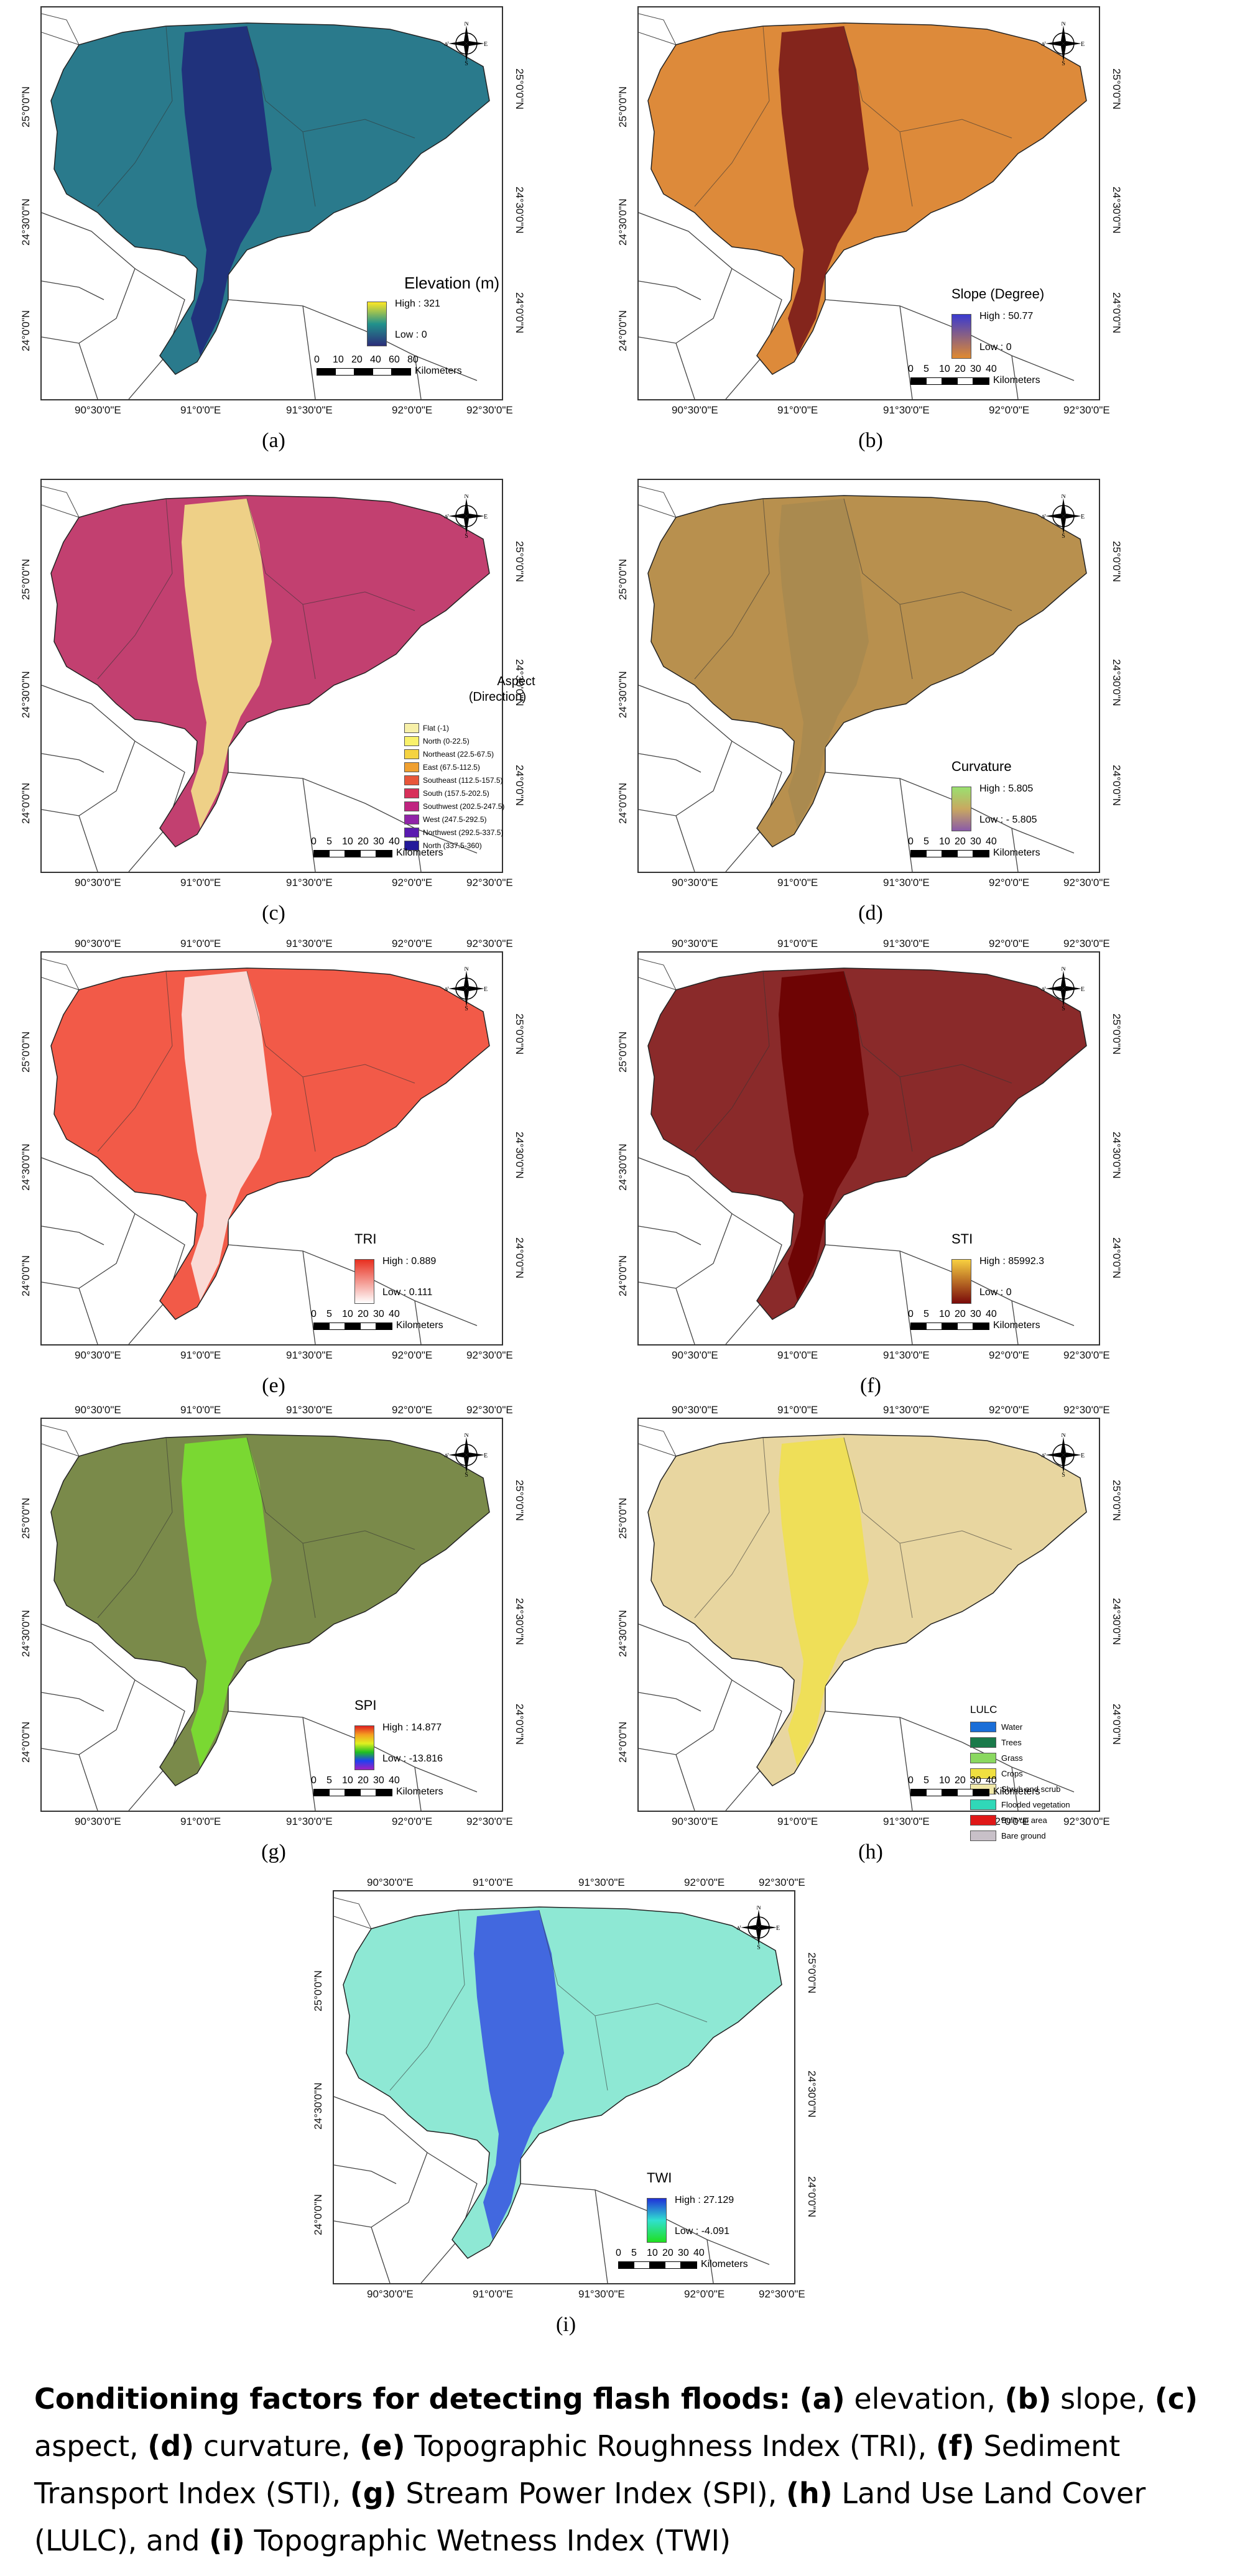 Image resolution: width=1245 pixels, height=2576 pixels. What do you see at coordinates (822, 2399) in the screenshot?
I see `caption-tag: (a)` at bounding box center [822, 2399].